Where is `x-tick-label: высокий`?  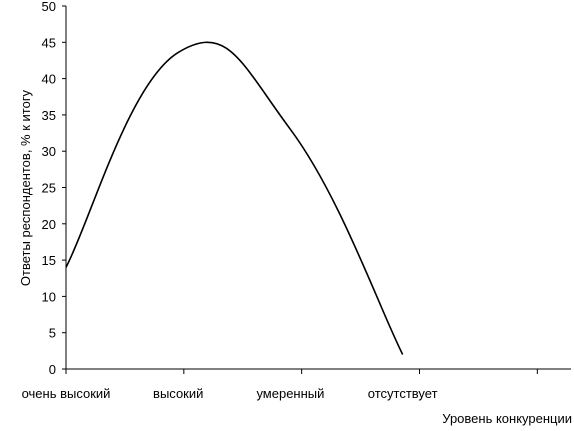
x-tick-label: высокий is located at coordinates (178, 393).